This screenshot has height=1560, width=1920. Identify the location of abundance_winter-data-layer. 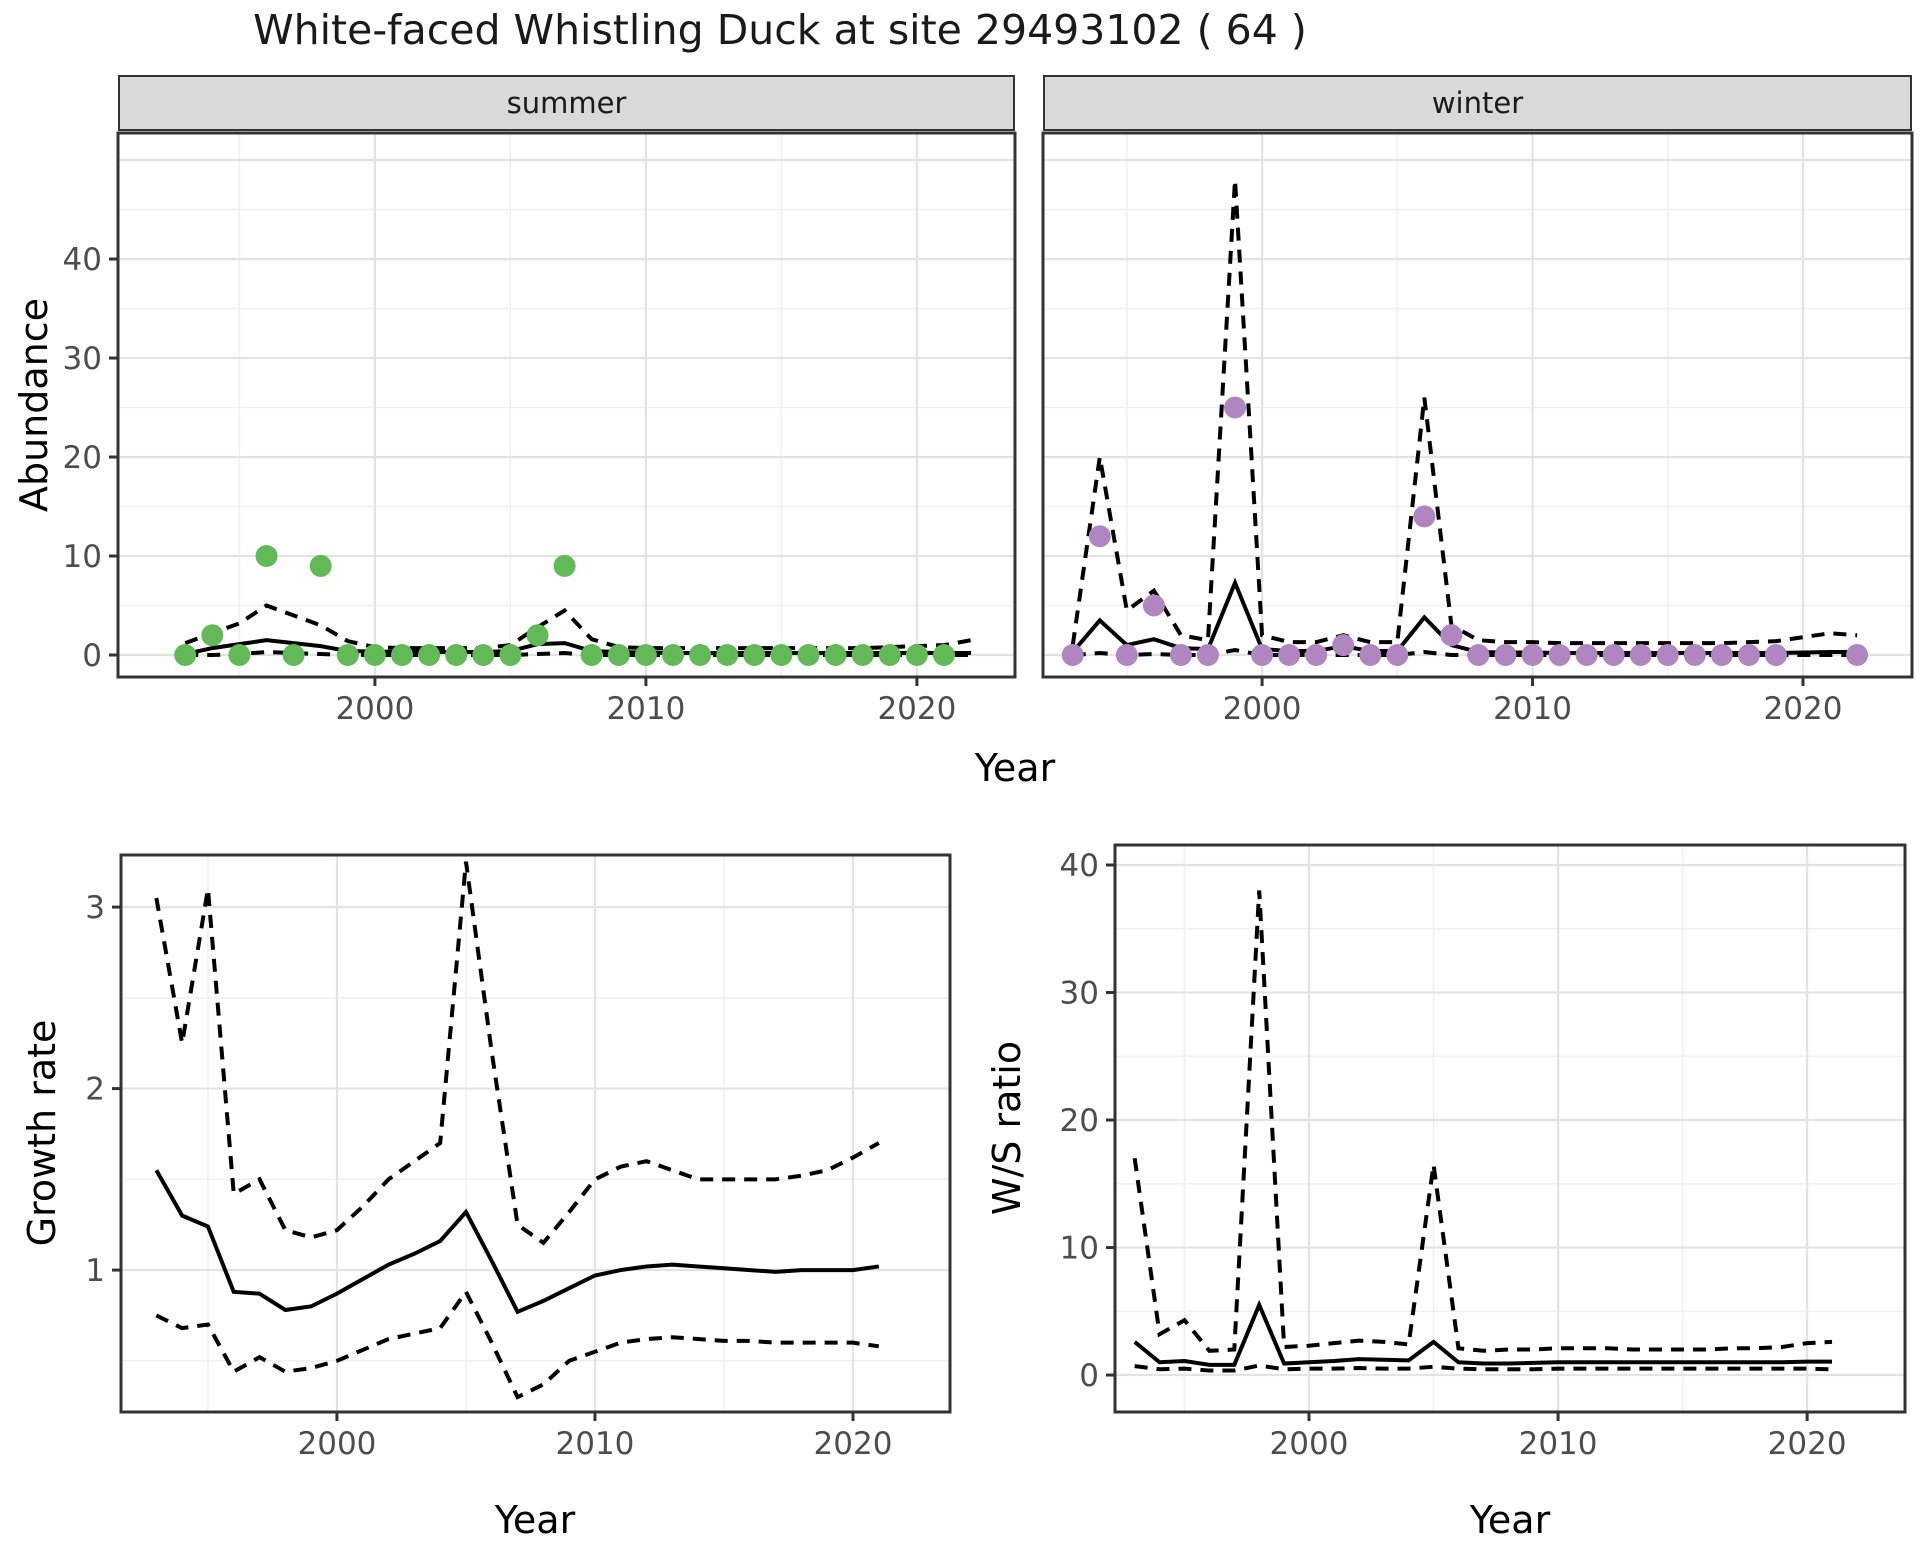
(1465, 423).